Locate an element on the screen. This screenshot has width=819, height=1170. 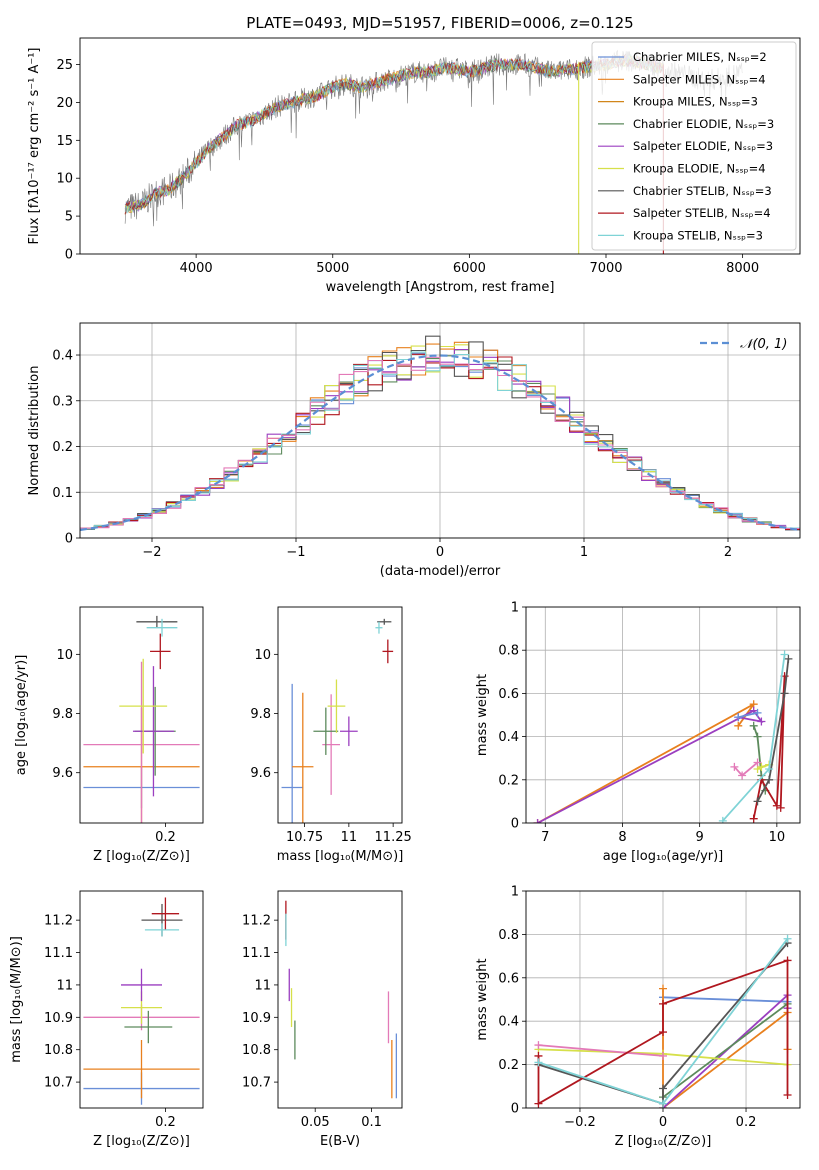
x-tick-label: 2 is located at coordinates (728, 552).